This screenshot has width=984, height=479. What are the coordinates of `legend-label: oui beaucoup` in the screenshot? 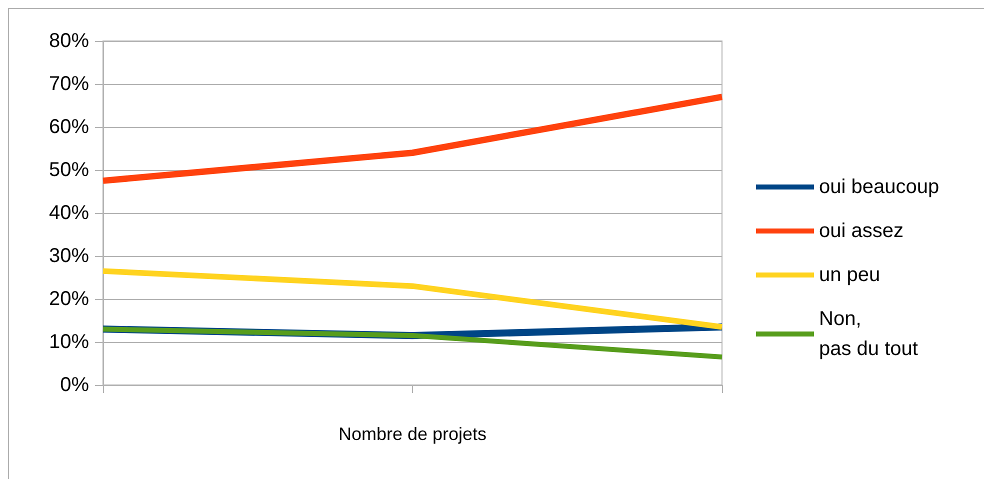 It's located at (879, 187).